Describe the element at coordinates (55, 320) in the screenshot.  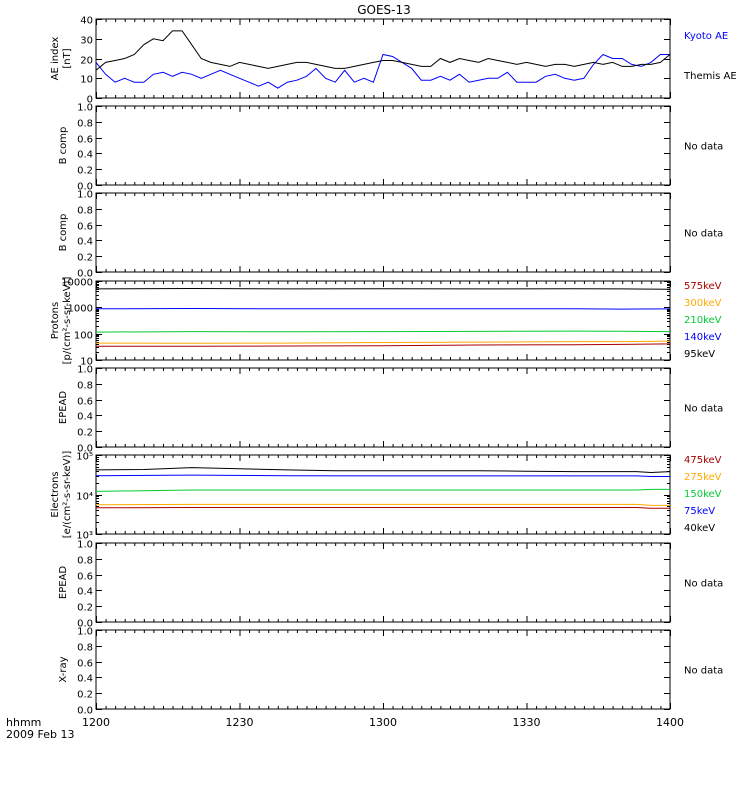
I see `y-axis-label-line: Protons` at that location.